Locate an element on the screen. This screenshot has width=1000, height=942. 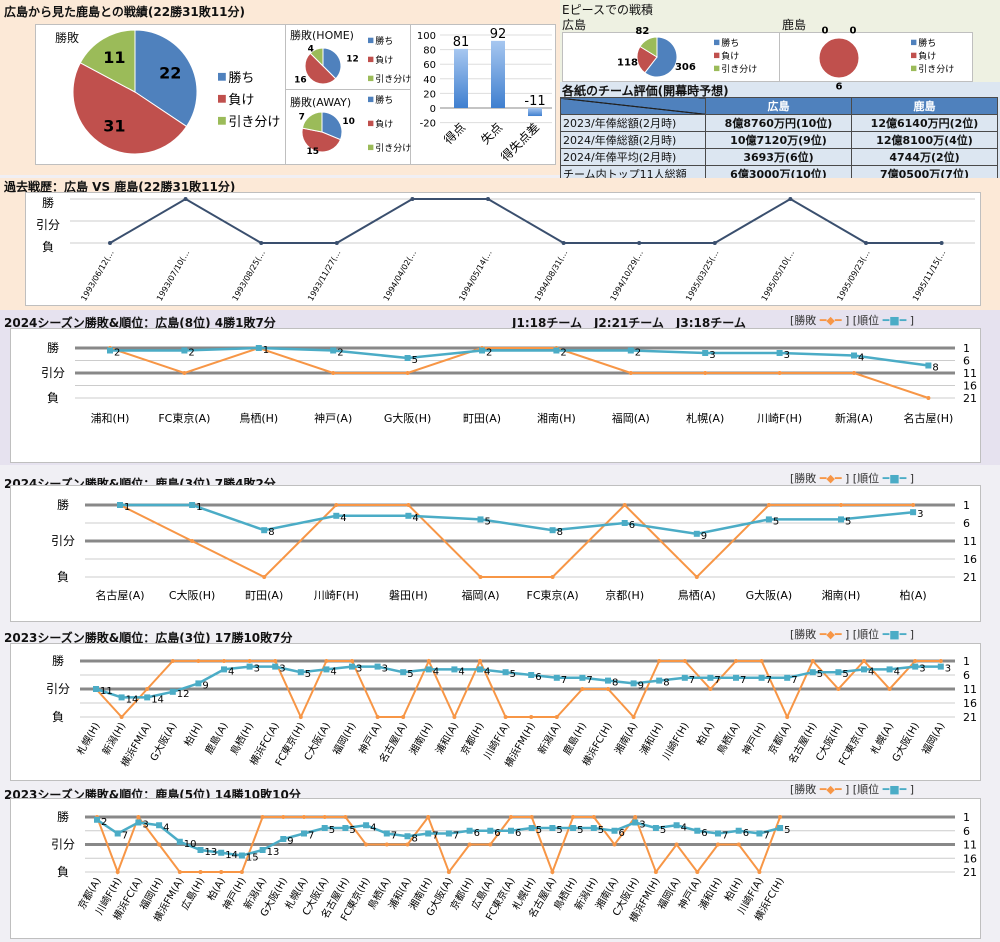
rank-line is located at coordinates (438, 837).